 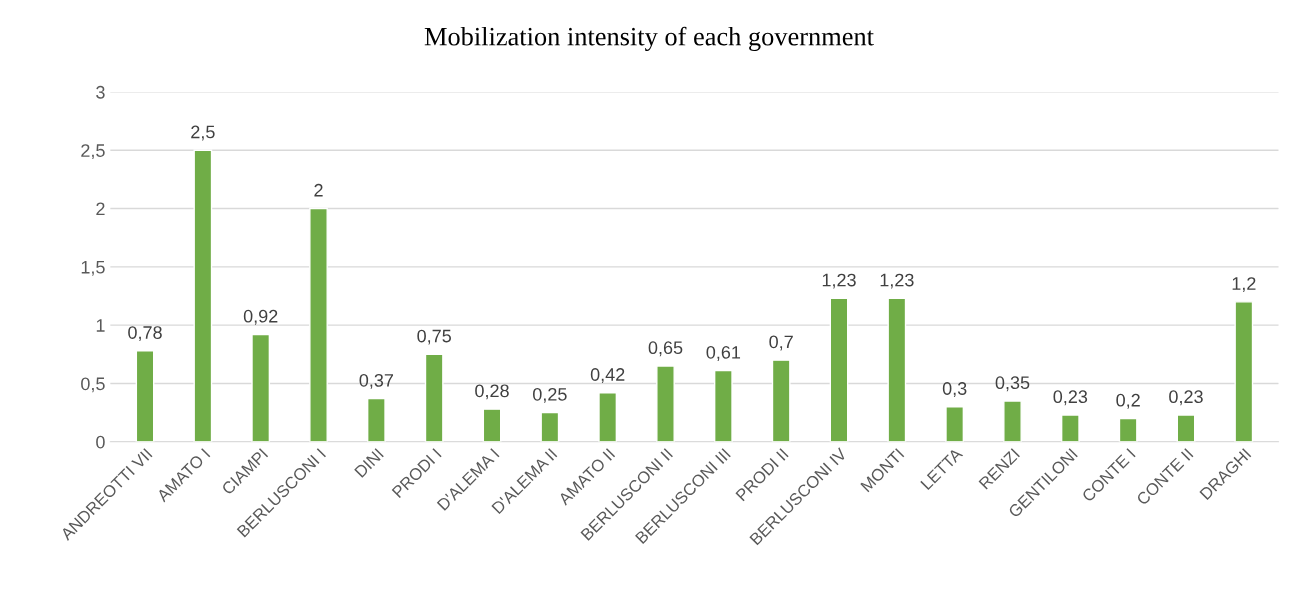 What do you see at coordinates (549, 395) in the screenshot?
I see `data-label: 0,25` at bounding box center [549, 395].